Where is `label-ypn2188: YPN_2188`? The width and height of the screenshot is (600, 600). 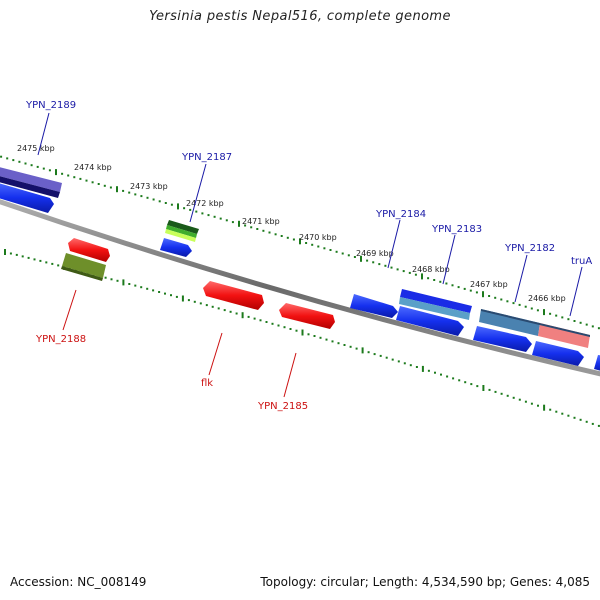
label-ypn2188: YPN_2188 is located at coordinates (60, 339).